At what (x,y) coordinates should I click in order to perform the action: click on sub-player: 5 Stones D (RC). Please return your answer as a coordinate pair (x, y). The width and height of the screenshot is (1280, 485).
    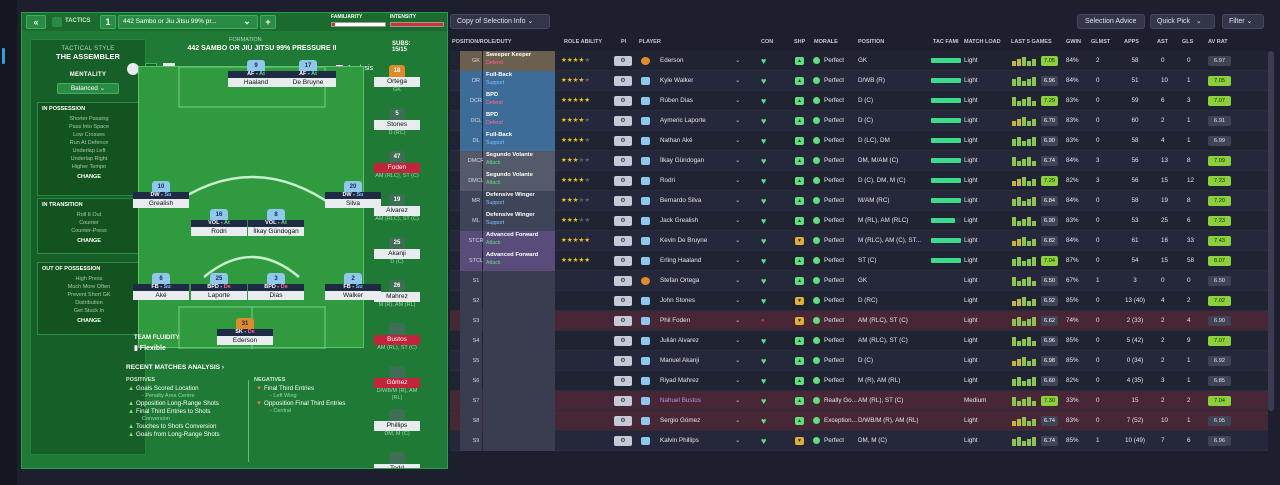
    Looking at the image, I should click on (397, 123).